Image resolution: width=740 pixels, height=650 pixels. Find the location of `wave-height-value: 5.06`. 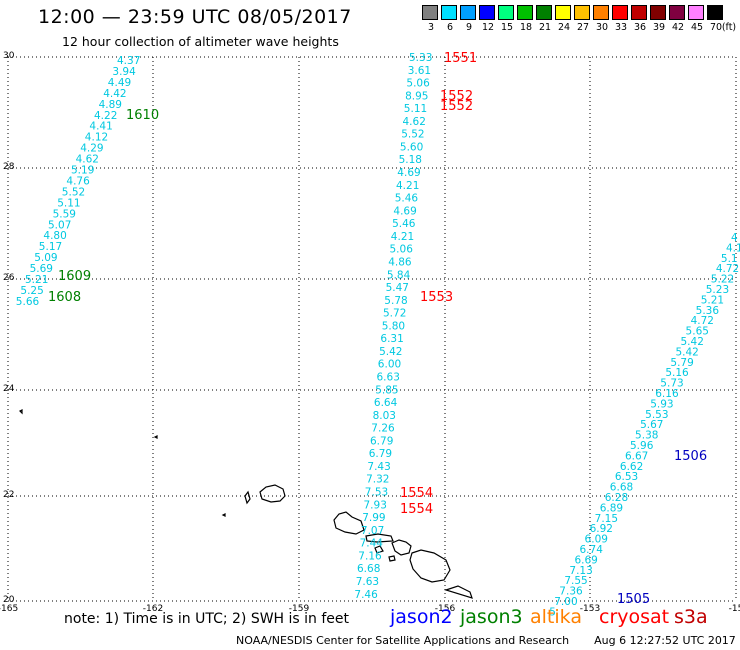

wave-height-value: 5.06 is located at coordinates (418, 84).